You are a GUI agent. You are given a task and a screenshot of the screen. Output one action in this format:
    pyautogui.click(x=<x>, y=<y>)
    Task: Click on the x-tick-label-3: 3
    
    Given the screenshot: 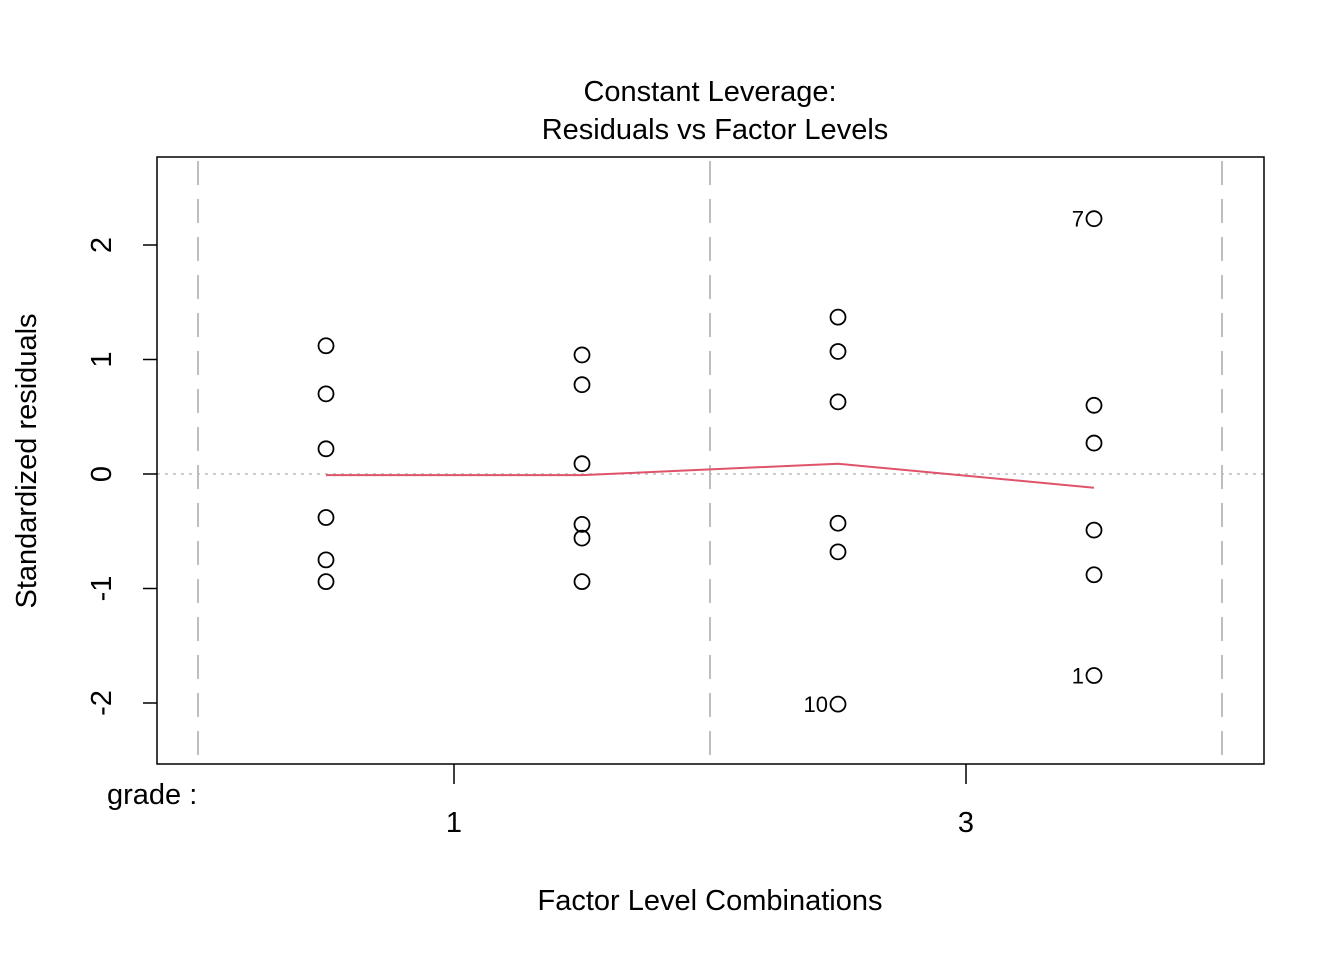 What is the action you would take?
    pyautogui.click(x=966, y=823)
    